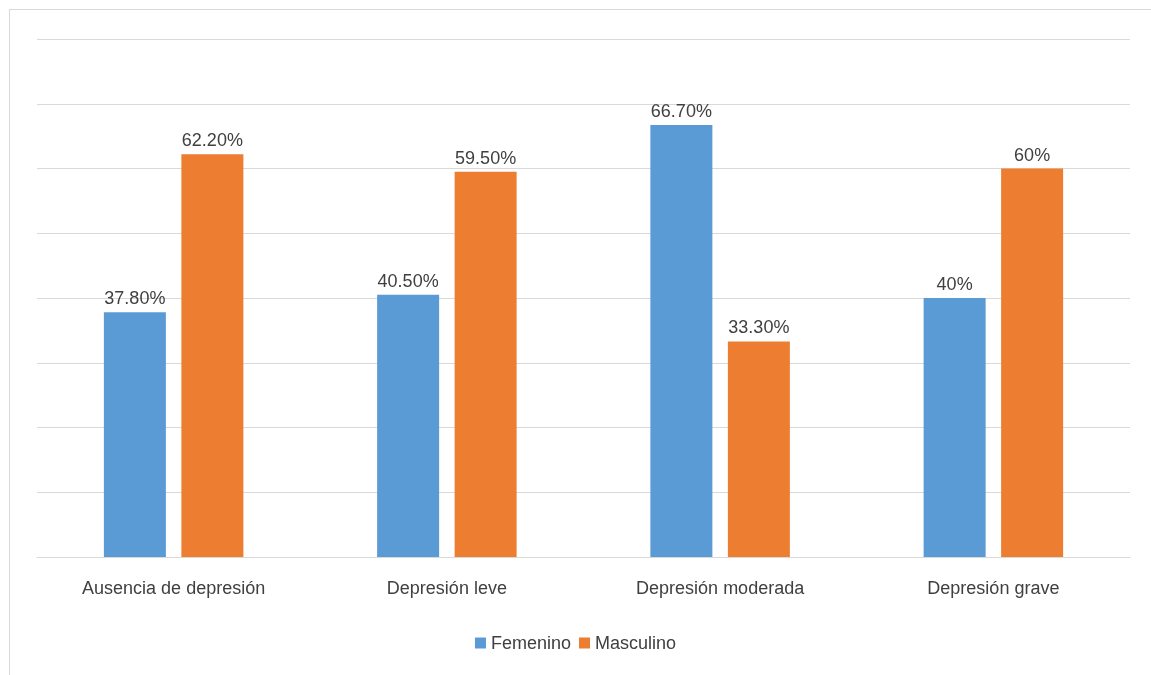 Image resolution: width=1151 pixels, height=675 pixels. What do you see at coordinates (531, 643) in the screenshot?
I see `legend-label: Femenino` at bounding box center [531, 643].